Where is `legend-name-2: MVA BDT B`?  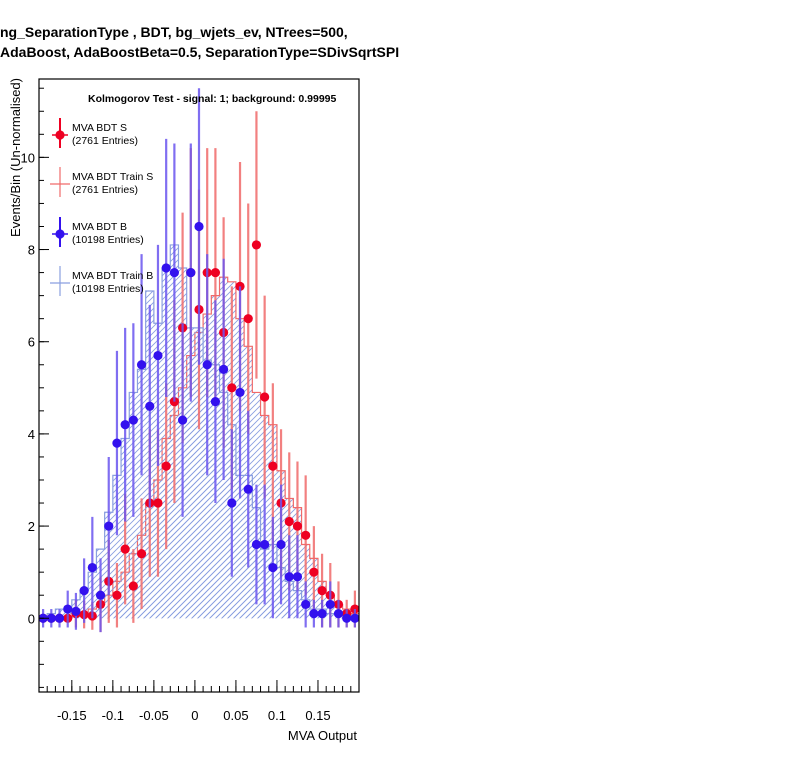
legend-name-2: MVA BDT B is located at coordinates (99, 227).